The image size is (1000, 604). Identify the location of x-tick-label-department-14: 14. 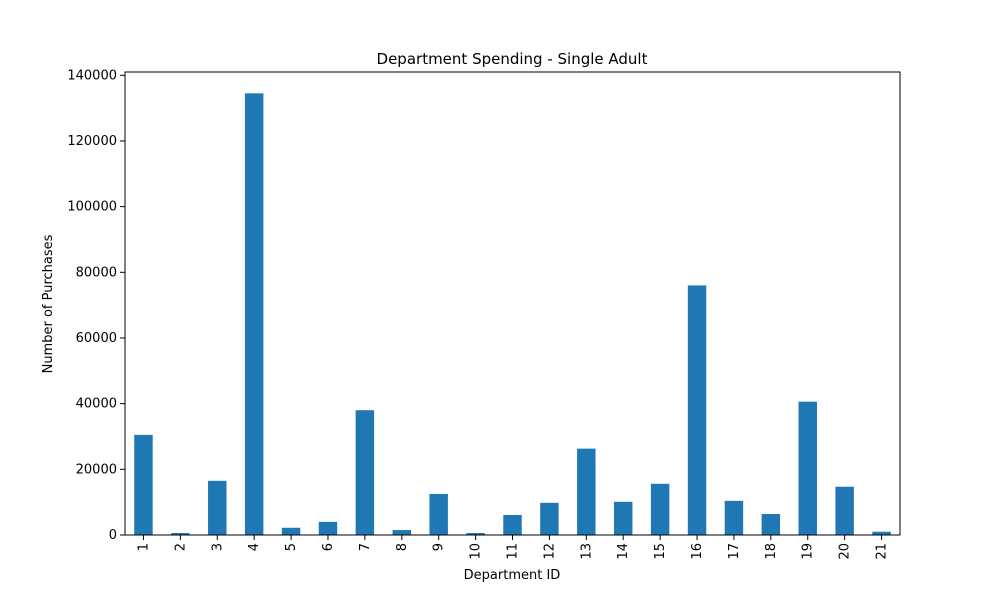
(623, 551).